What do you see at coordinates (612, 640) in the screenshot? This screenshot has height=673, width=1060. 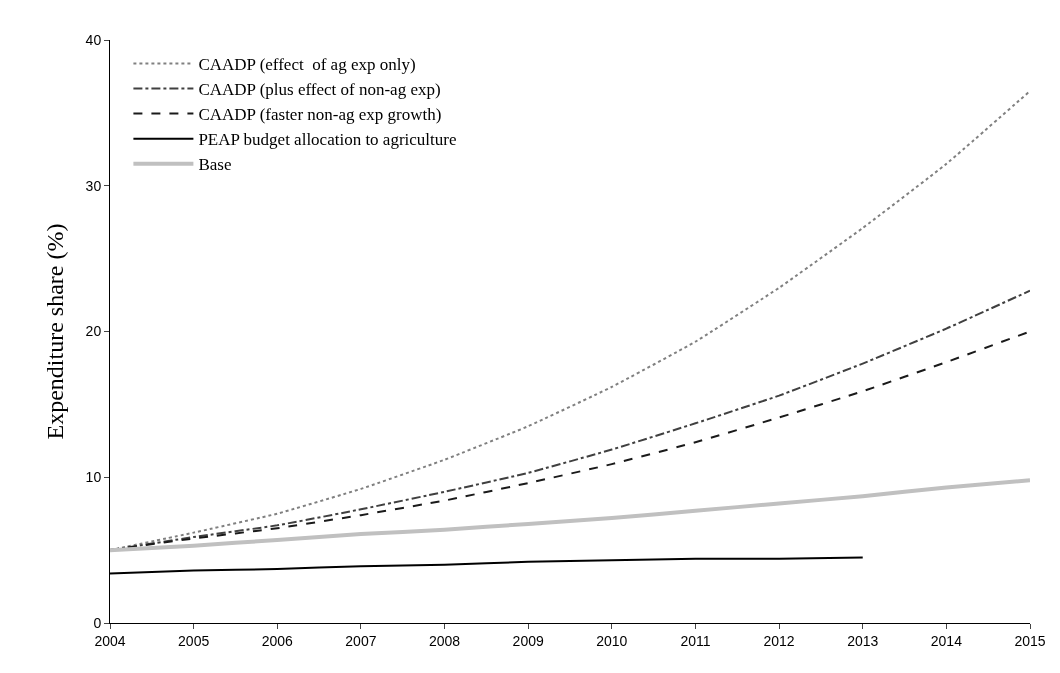 I see `x-tick-label: 2010` at bounding box center [612, 640].